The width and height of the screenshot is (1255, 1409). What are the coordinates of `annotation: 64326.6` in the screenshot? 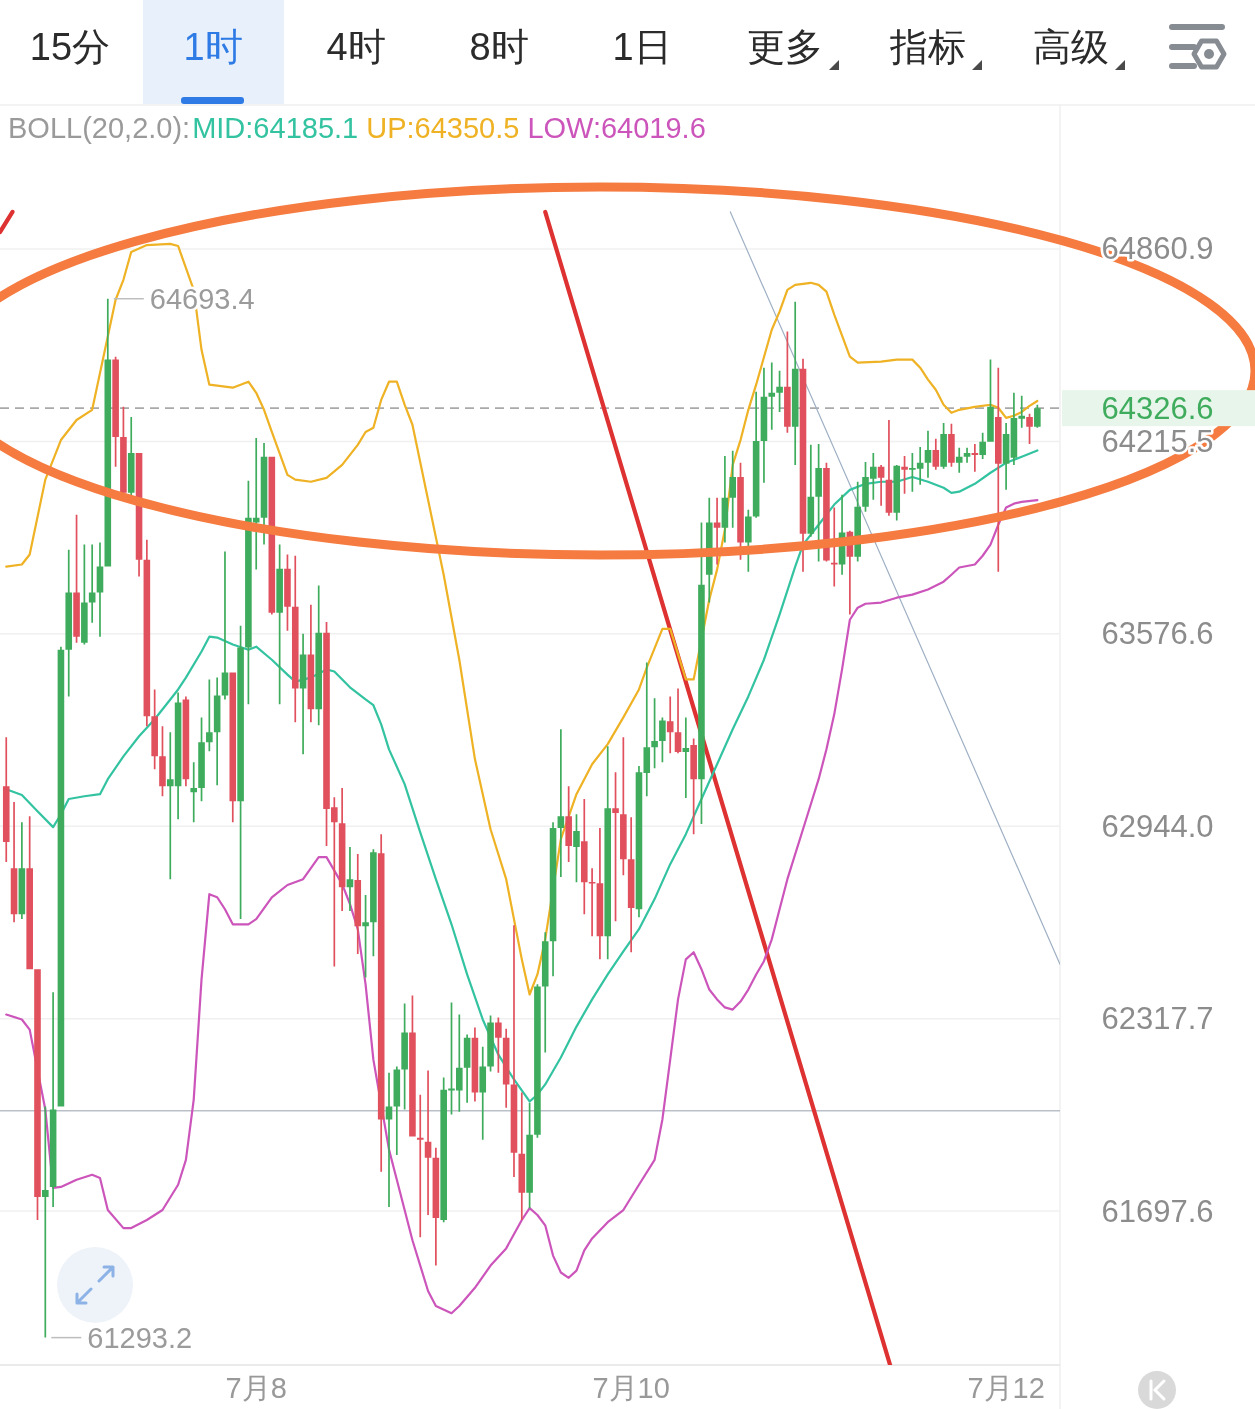 It's located at (1157, 408).